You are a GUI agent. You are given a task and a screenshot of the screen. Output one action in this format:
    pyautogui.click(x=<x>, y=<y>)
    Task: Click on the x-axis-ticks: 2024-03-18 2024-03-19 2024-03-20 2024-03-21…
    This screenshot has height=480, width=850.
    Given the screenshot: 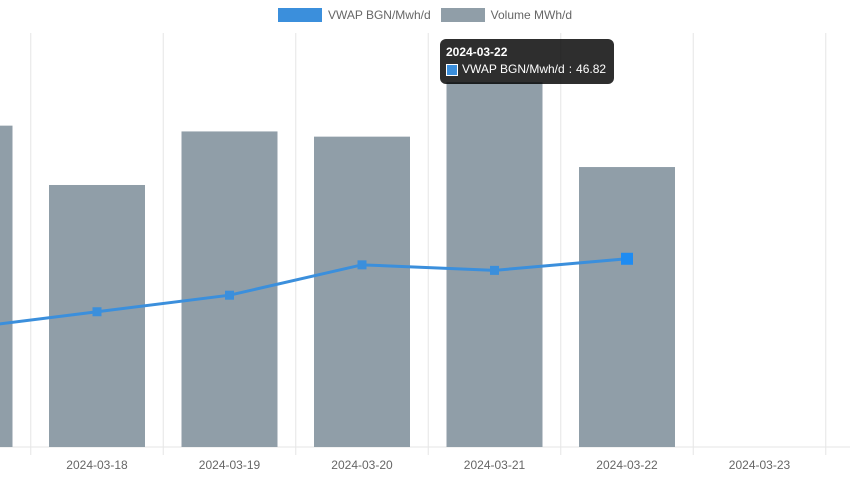 What is the action you would take?
    pyautogui.click(x=428, y=465)
    